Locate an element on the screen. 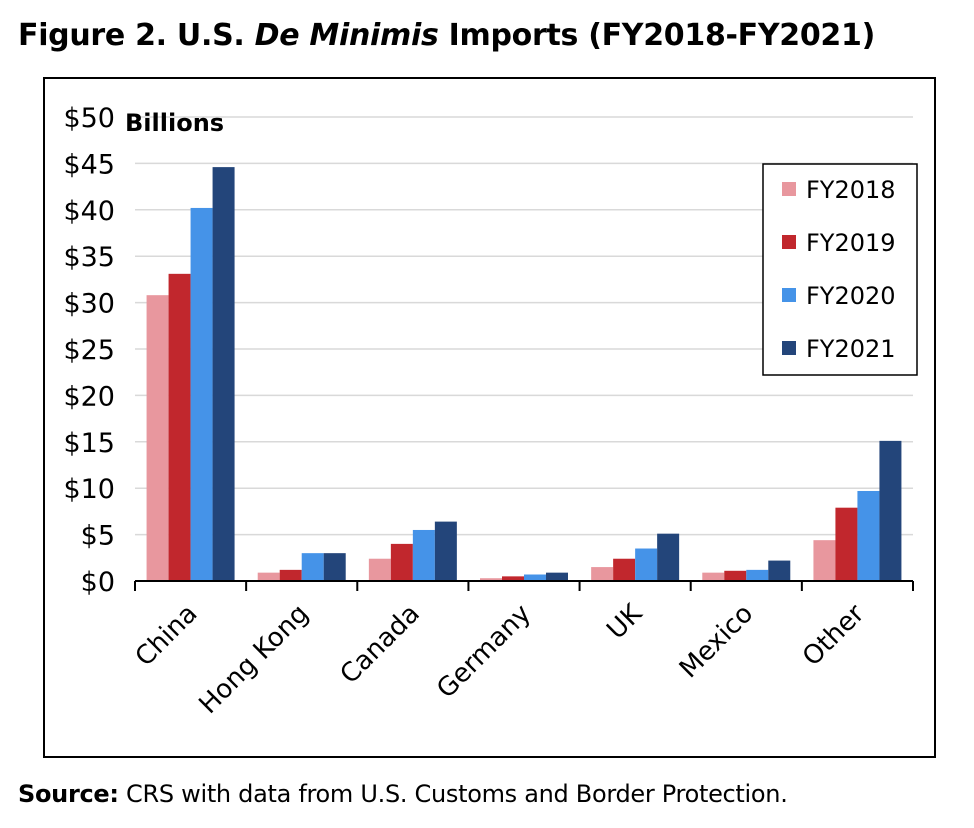 The width and height of the screenshot is (974, 828). x-tick-label: Canada is located at coordinates (380, 644).